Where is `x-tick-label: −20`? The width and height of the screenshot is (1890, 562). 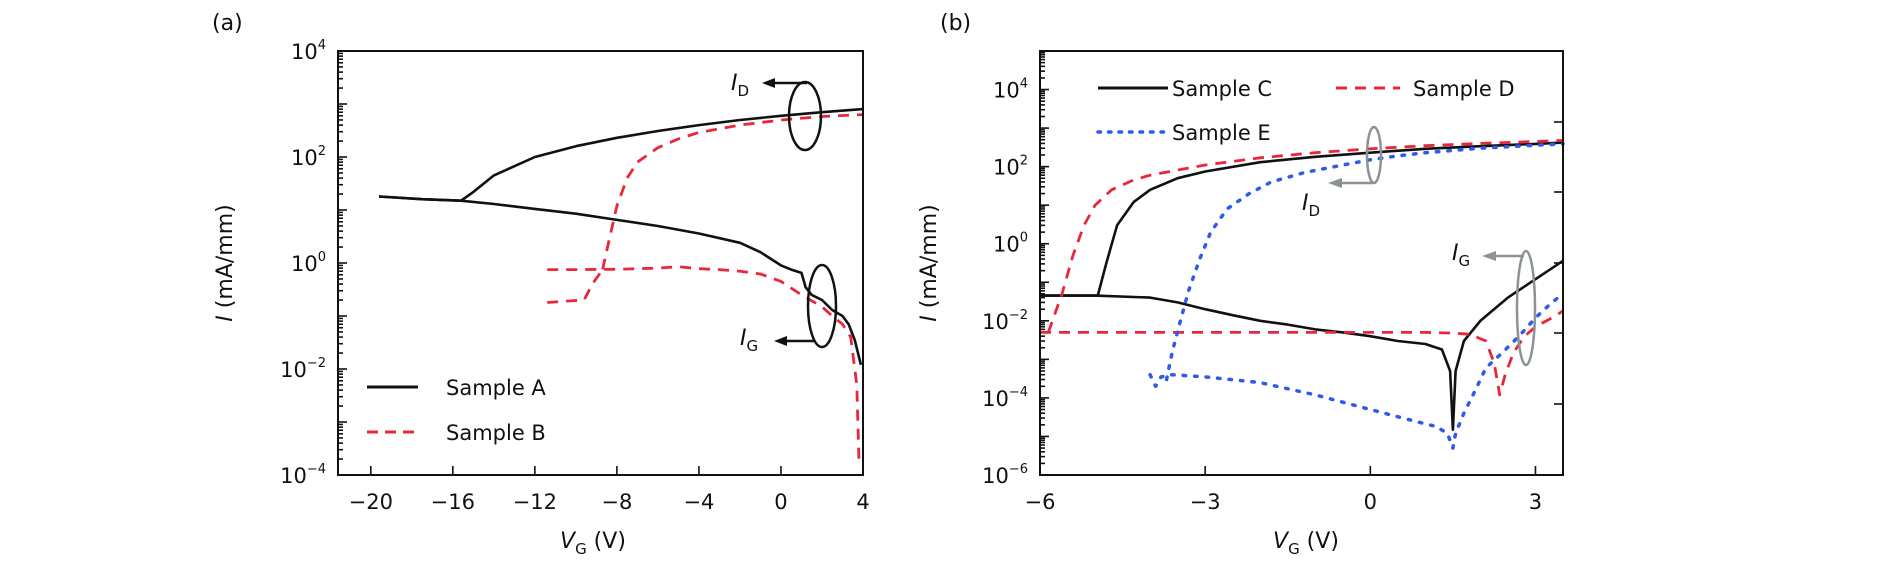 x-tick-label: −20 is located at coordinates (371, 502).